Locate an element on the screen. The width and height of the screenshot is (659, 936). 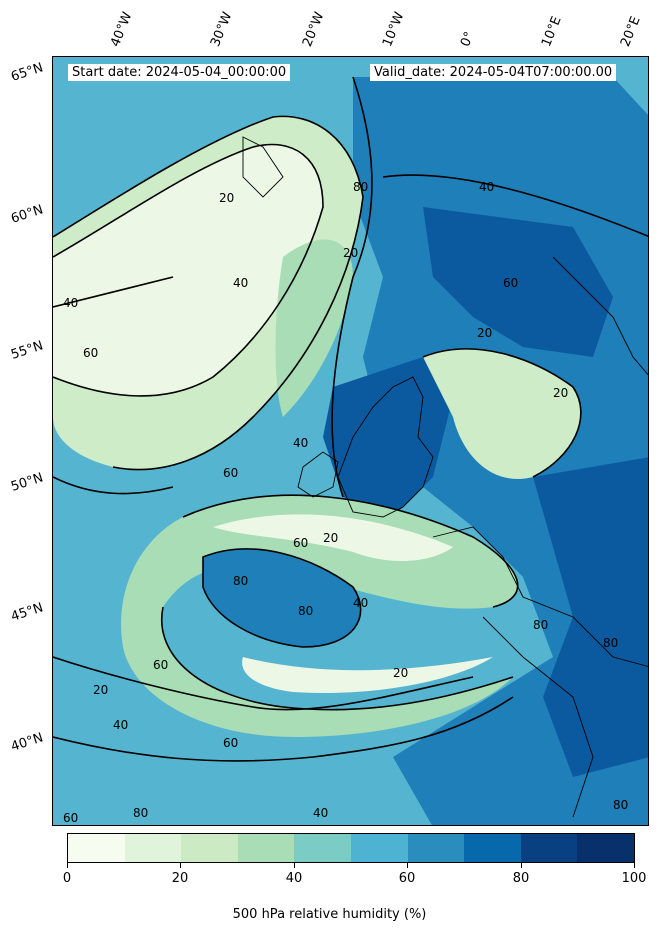
colorbar-tick-label: 80 is located at coordinates (521, 878).